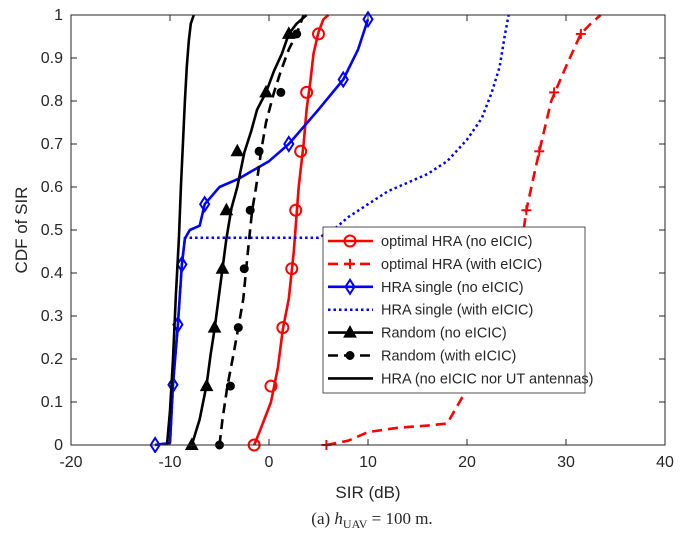 The height and width of the screenshot is (537, 693). What do you see at coordinates (269, 462) in the screenshot?
I see `x-tick-label: 0` at bounding box center [269, 462].